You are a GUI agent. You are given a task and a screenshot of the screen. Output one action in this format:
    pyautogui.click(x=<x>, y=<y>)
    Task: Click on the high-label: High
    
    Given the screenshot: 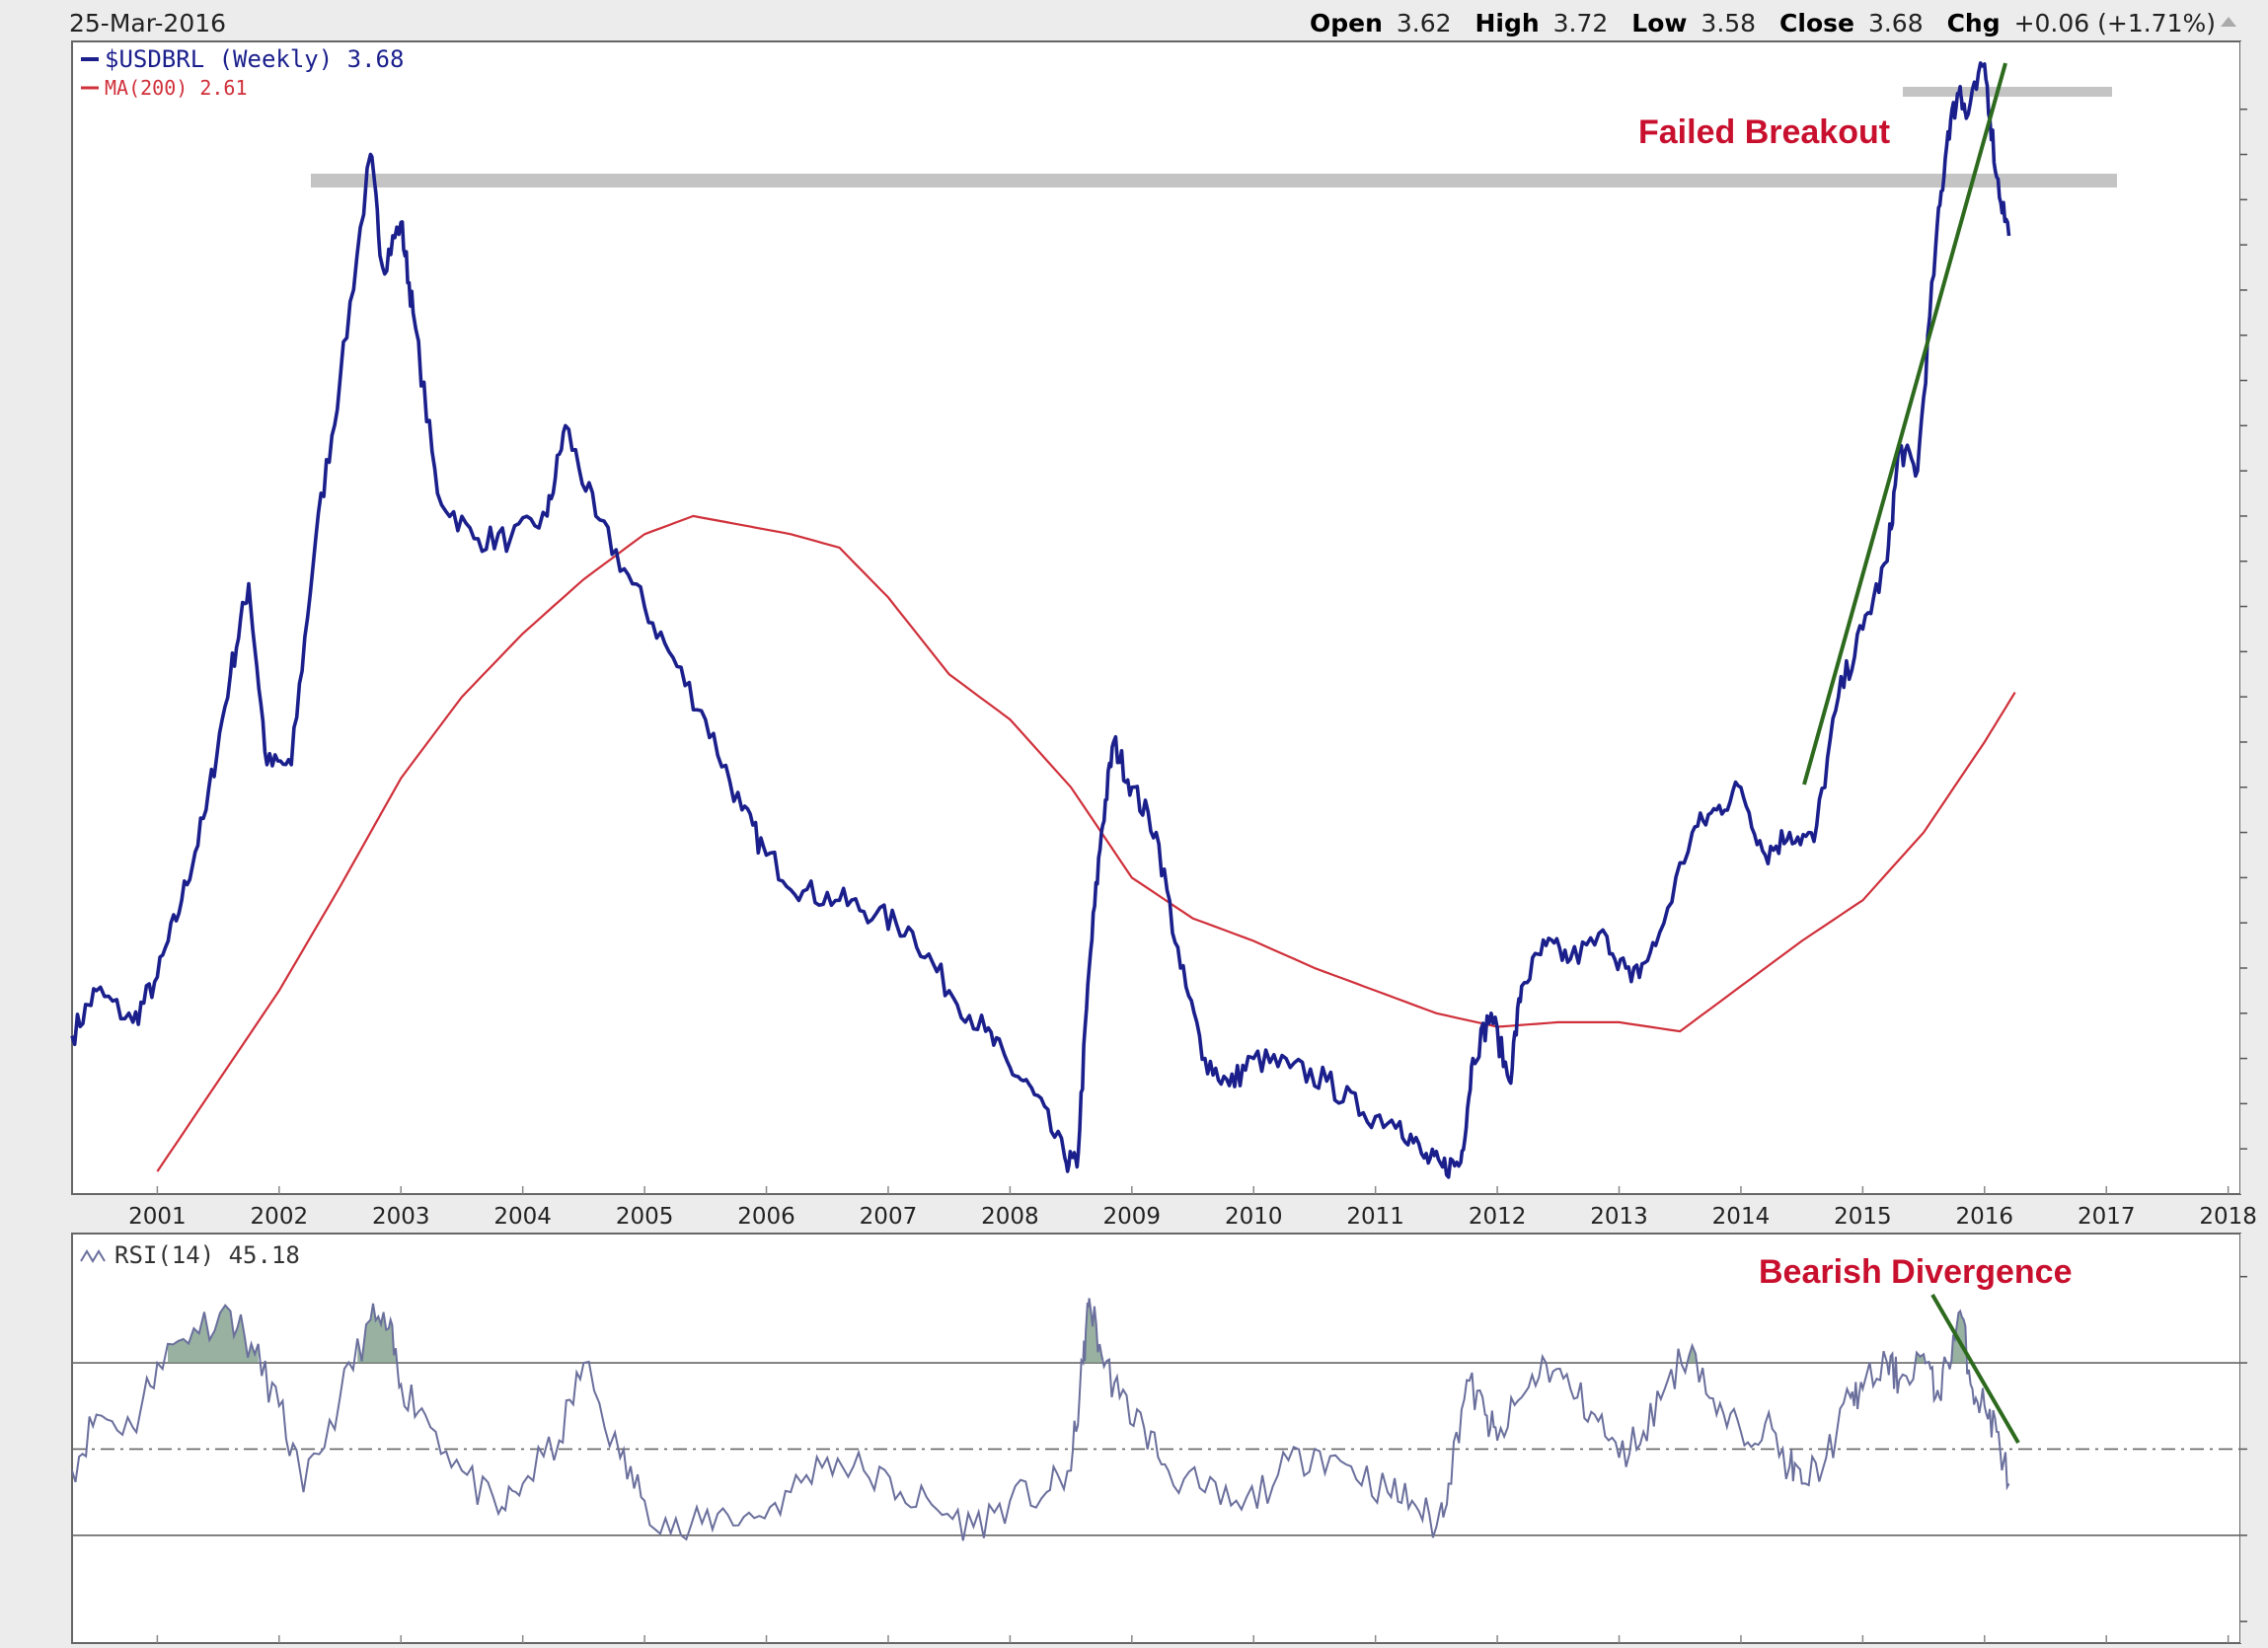 What is the action you would take?
    pyautogui.click(x=1507, y=23)
    